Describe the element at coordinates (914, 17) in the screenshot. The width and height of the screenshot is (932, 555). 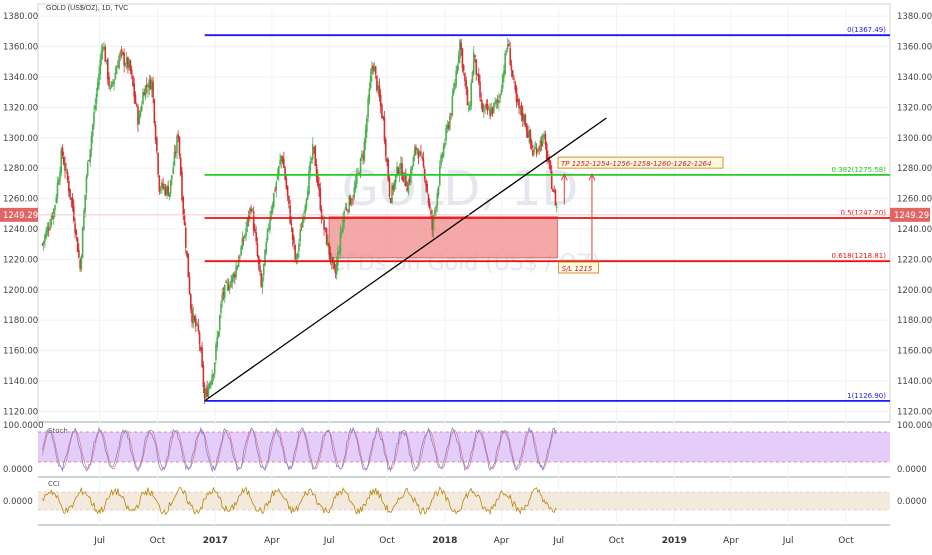
I see `price-tick-label-right: 1380.00` at that location.